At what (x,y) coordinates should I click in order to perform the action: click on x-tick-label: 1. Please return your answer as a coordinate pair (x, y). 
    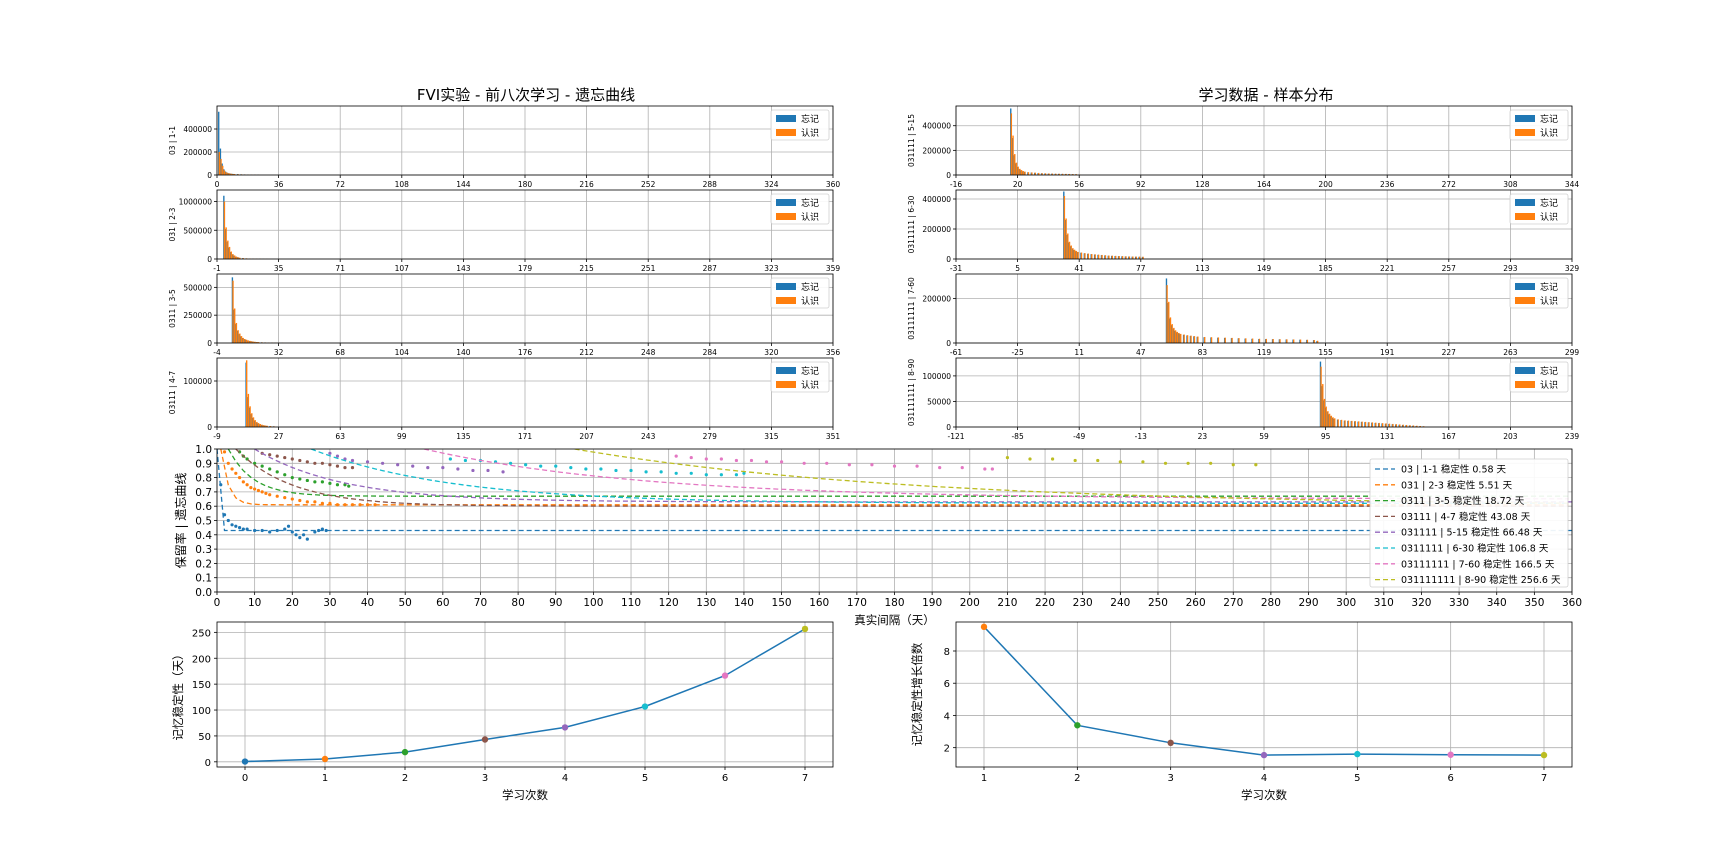
    Looking at the image, I should click on (984, 778).